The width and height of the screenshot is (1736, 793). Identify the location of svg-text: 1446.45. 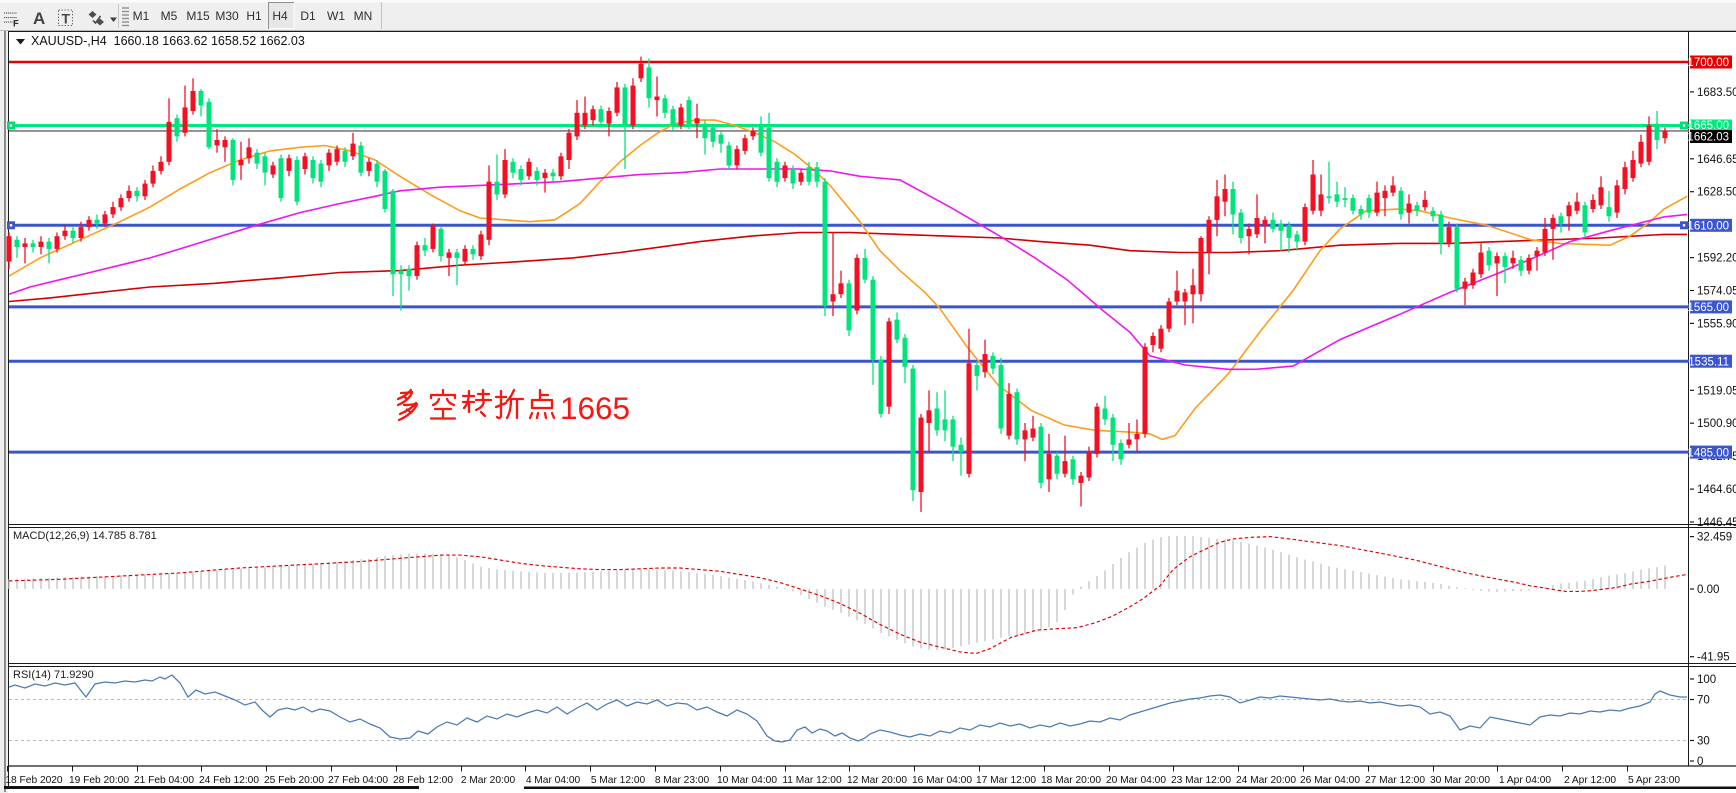
(1716, 523).